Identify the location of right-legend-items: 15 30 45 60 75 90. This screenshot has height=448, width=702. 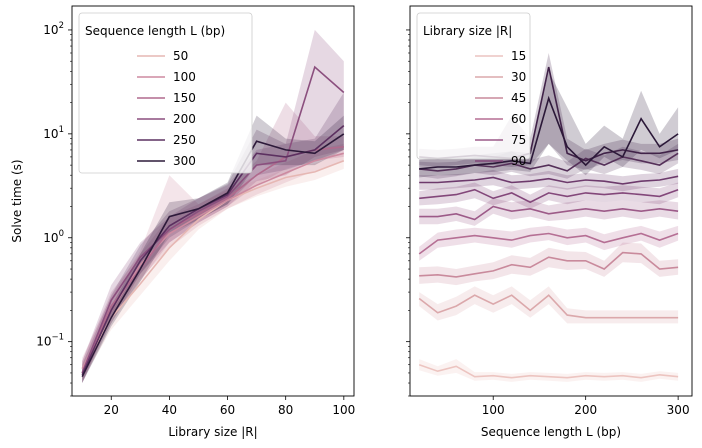
(500, 108).